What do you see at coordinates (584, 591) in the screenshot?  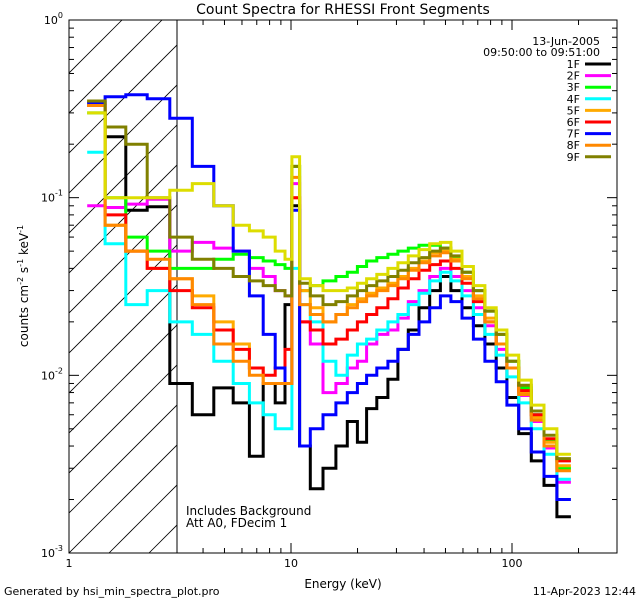 I see `footer-timestamp: 11-Apr-2023 12:44` at bounding box center [584, 591].